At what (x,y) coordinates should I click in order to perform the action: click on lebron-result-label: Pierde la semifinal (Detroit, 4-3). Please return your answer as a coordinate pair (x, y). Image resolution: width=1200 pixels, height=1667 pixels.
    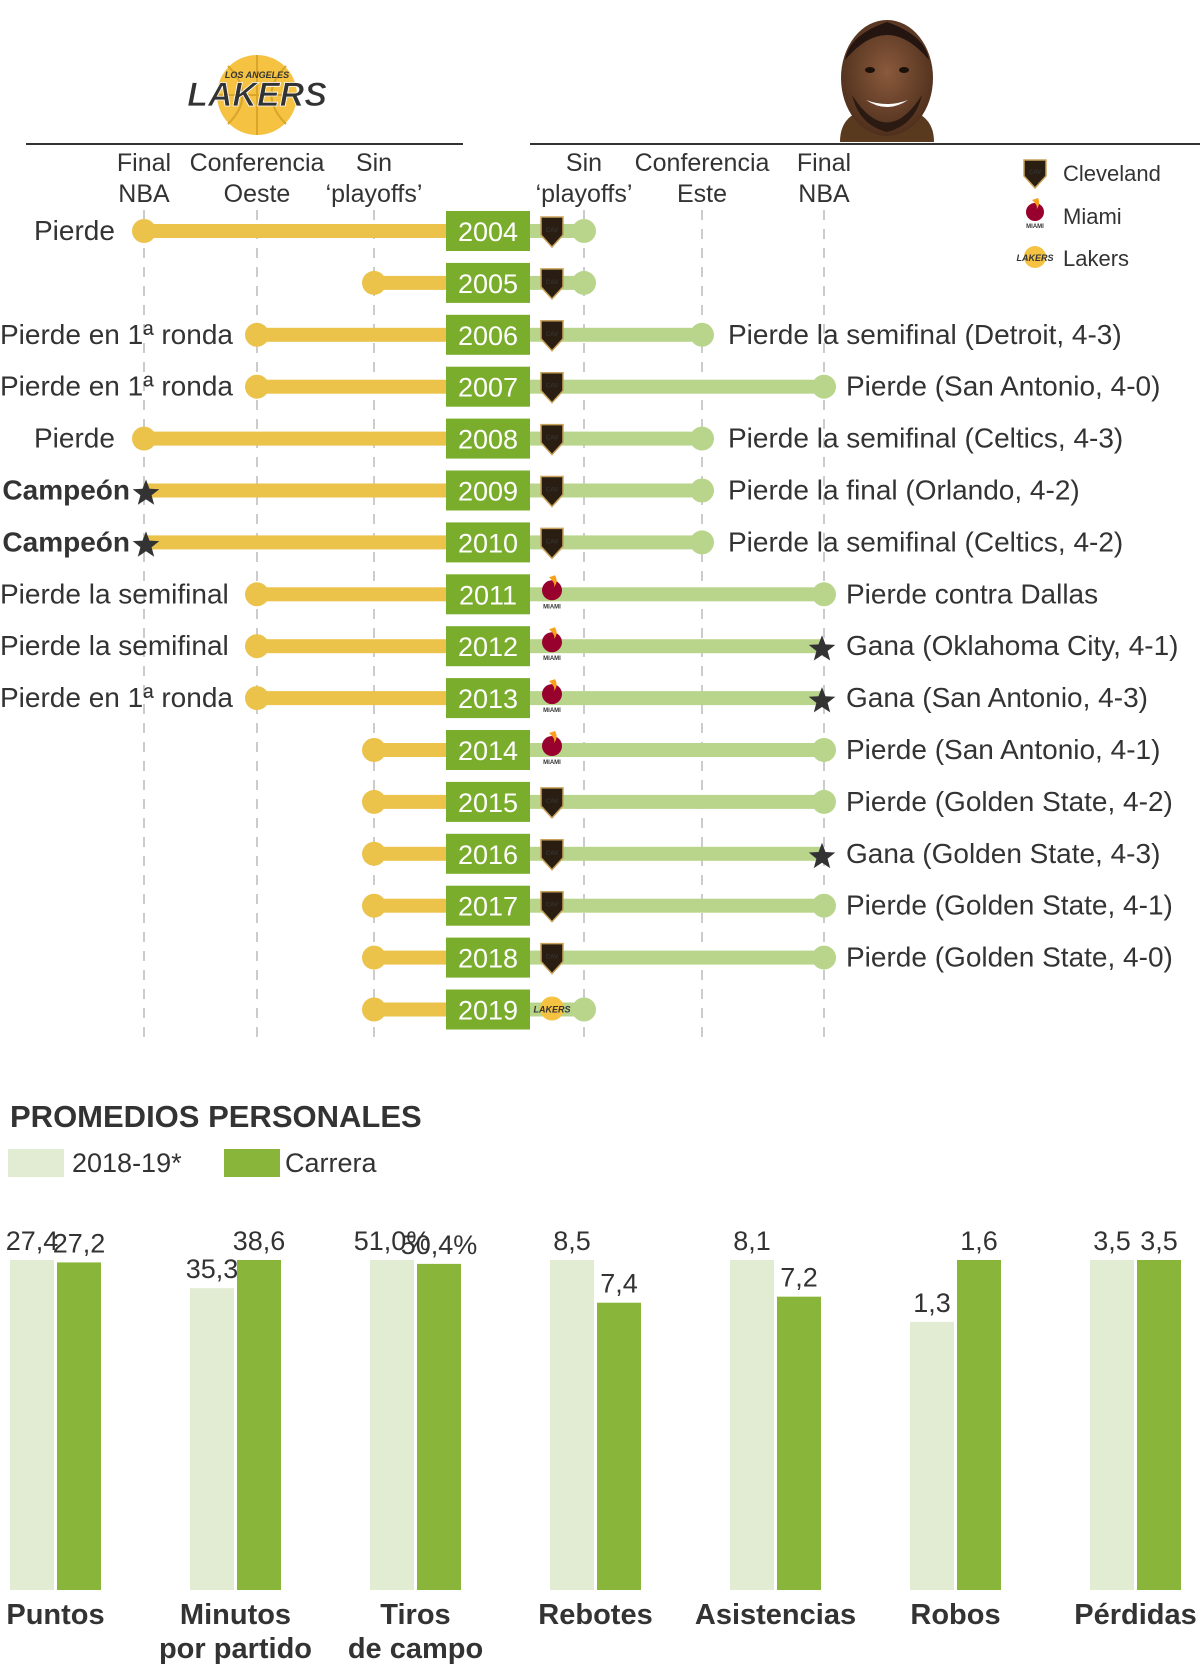
    Looking at the image, I should click on (925, 334).